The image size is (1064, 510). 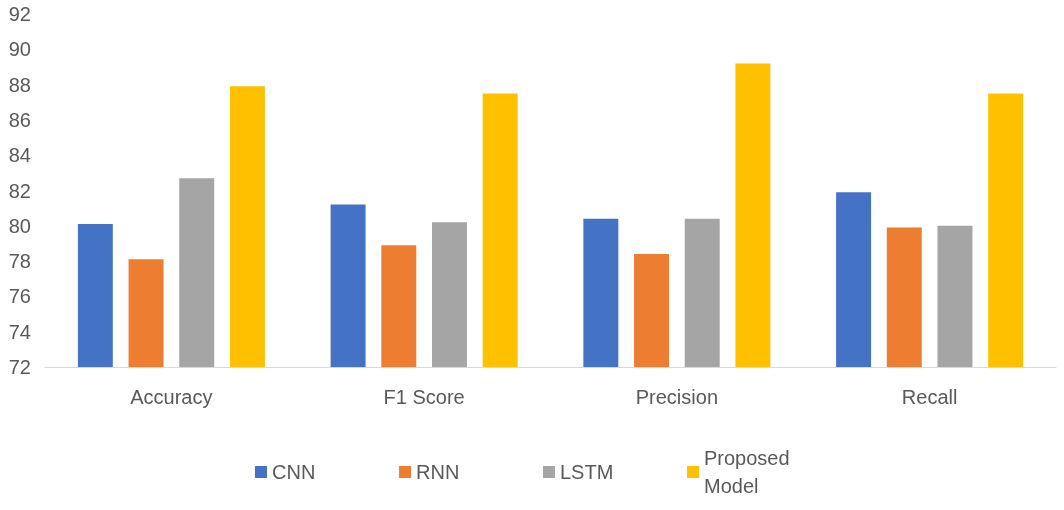 What do you see at coordinates (19, 225) in the screenshot?
I see `y-tick-label: 80` at bounding box center [19, 225].